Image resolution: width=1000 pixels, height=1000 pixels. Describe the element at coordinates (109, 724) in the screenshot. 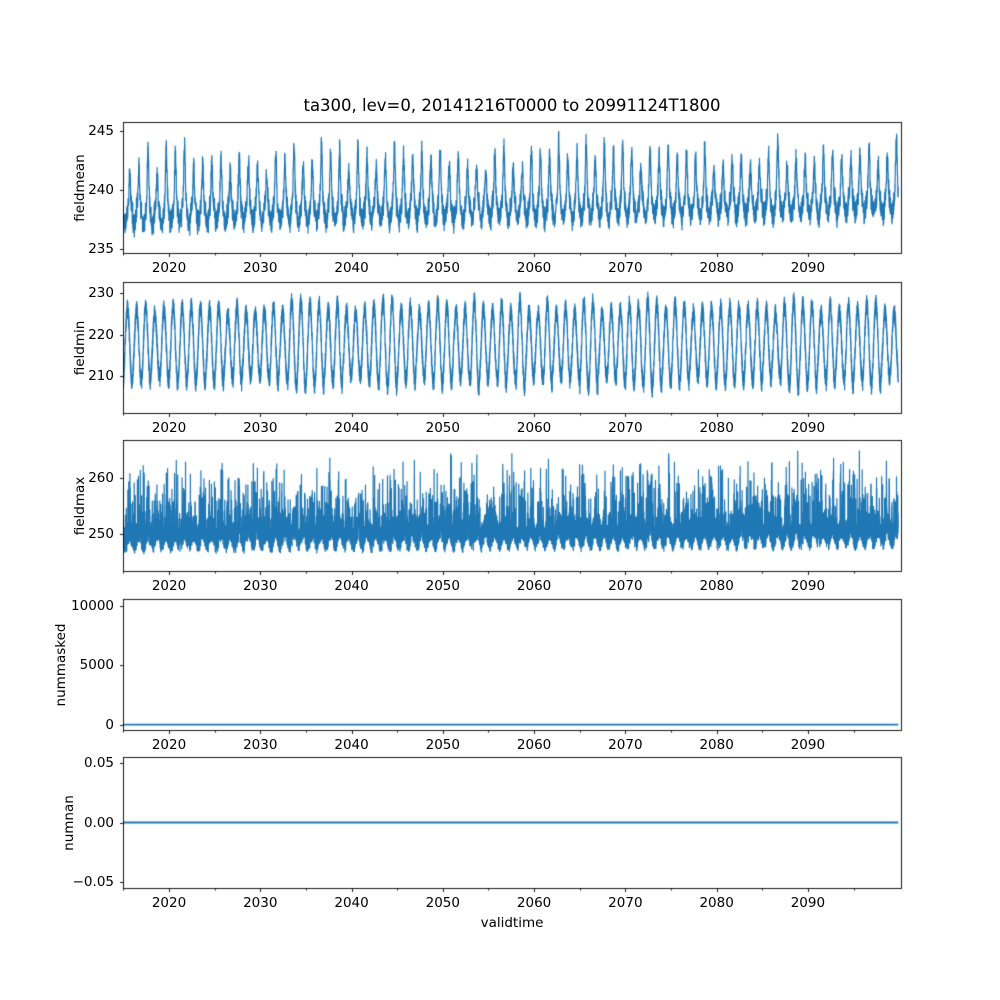

I see `y-tick-label: 0` at that location.